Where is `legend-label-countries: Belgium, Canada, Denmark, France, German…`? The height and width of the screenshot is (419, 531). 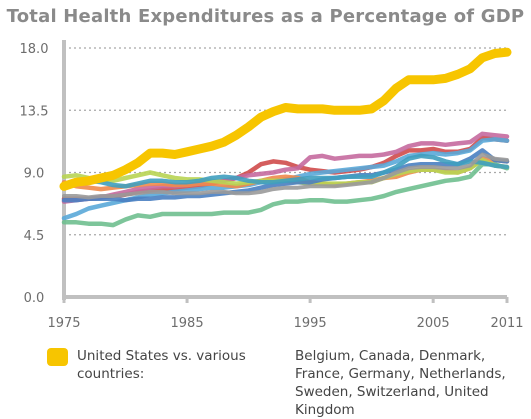 legend-label-countries: Belgium, Canada, Denmark, France, German… is located at coordinates (400, 383).